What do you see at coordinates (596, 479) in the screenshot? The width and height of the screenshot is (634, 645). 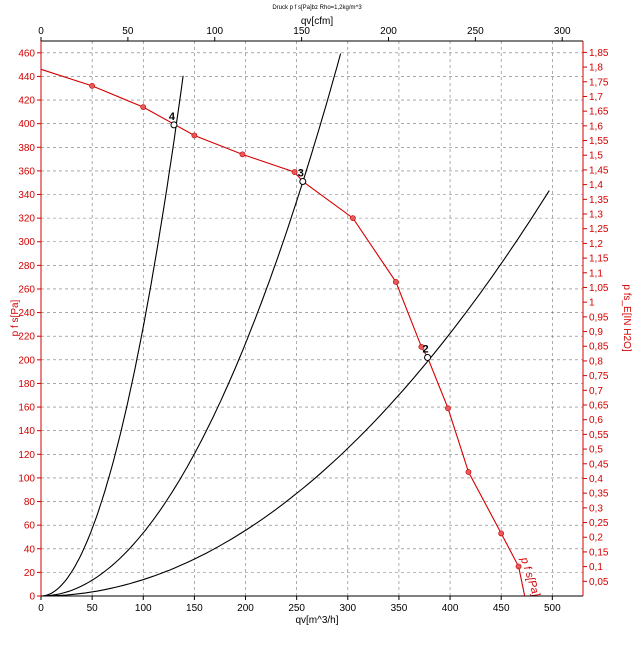 I see `tick-label-right: 0,4` at bounding box center [596, 479].